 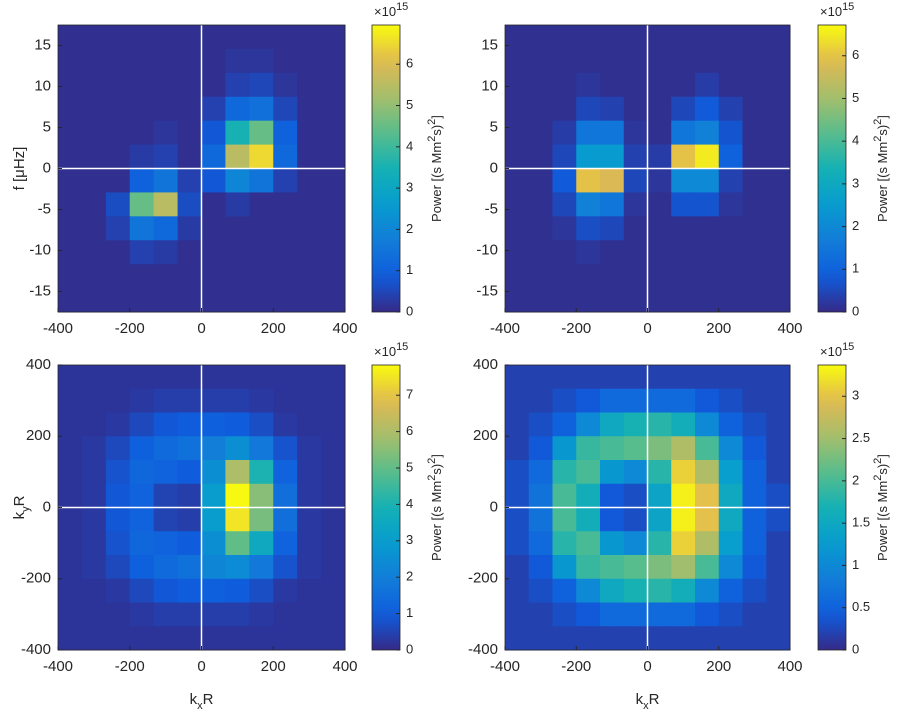 What do you see at coordinates (489, 85) in the screenshot?
I see `y-tick-label: 10` at bounding box center [489, 85].